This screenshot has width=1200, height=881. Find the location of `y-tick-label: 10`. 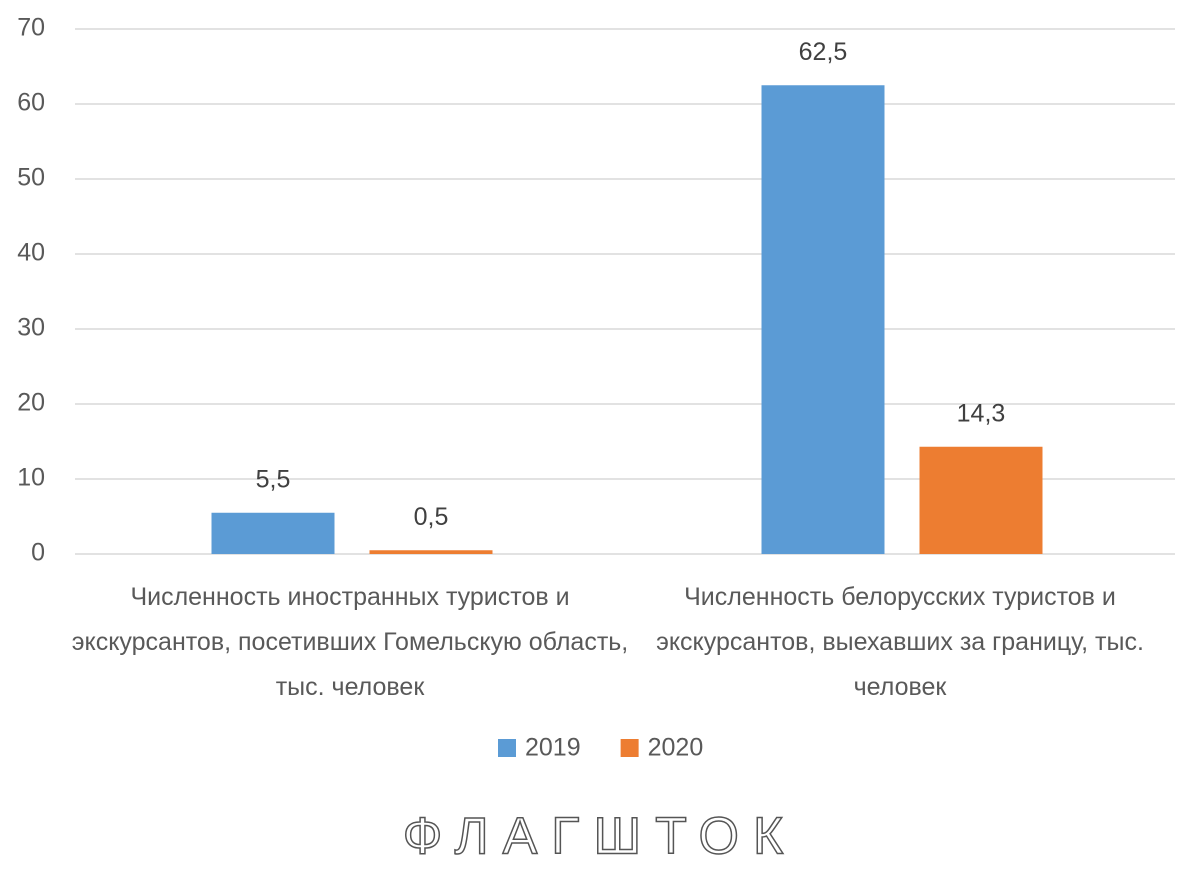

y-tick-label: 10 is located at coordinates (31, 478).